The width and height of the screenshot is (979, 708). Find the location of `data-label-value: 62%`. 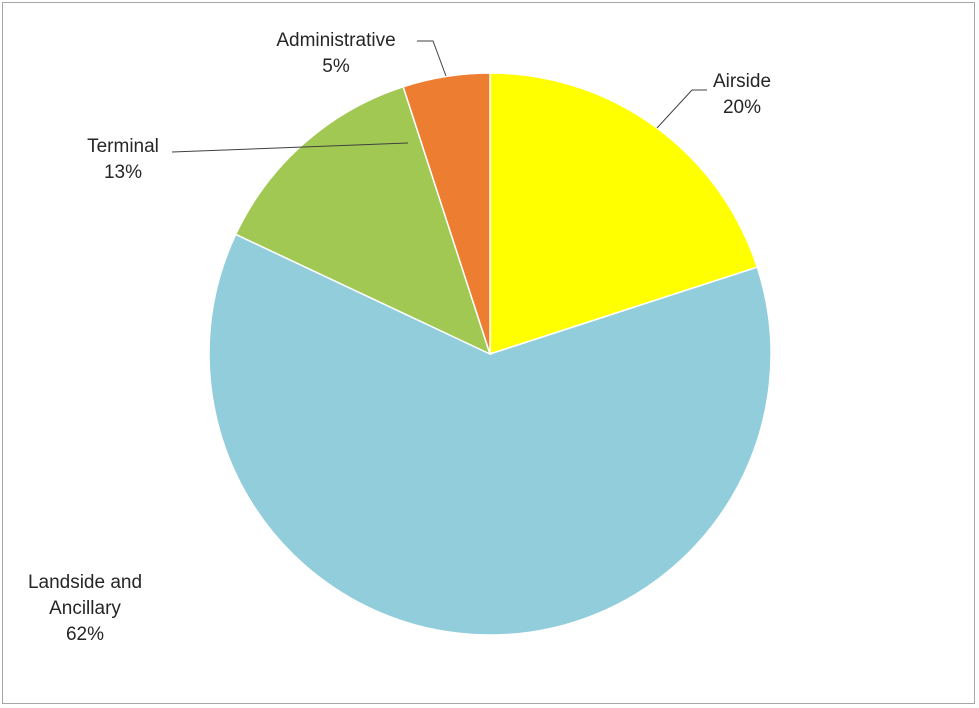

data-label-value: 62% is located at coordinates (85, 634).